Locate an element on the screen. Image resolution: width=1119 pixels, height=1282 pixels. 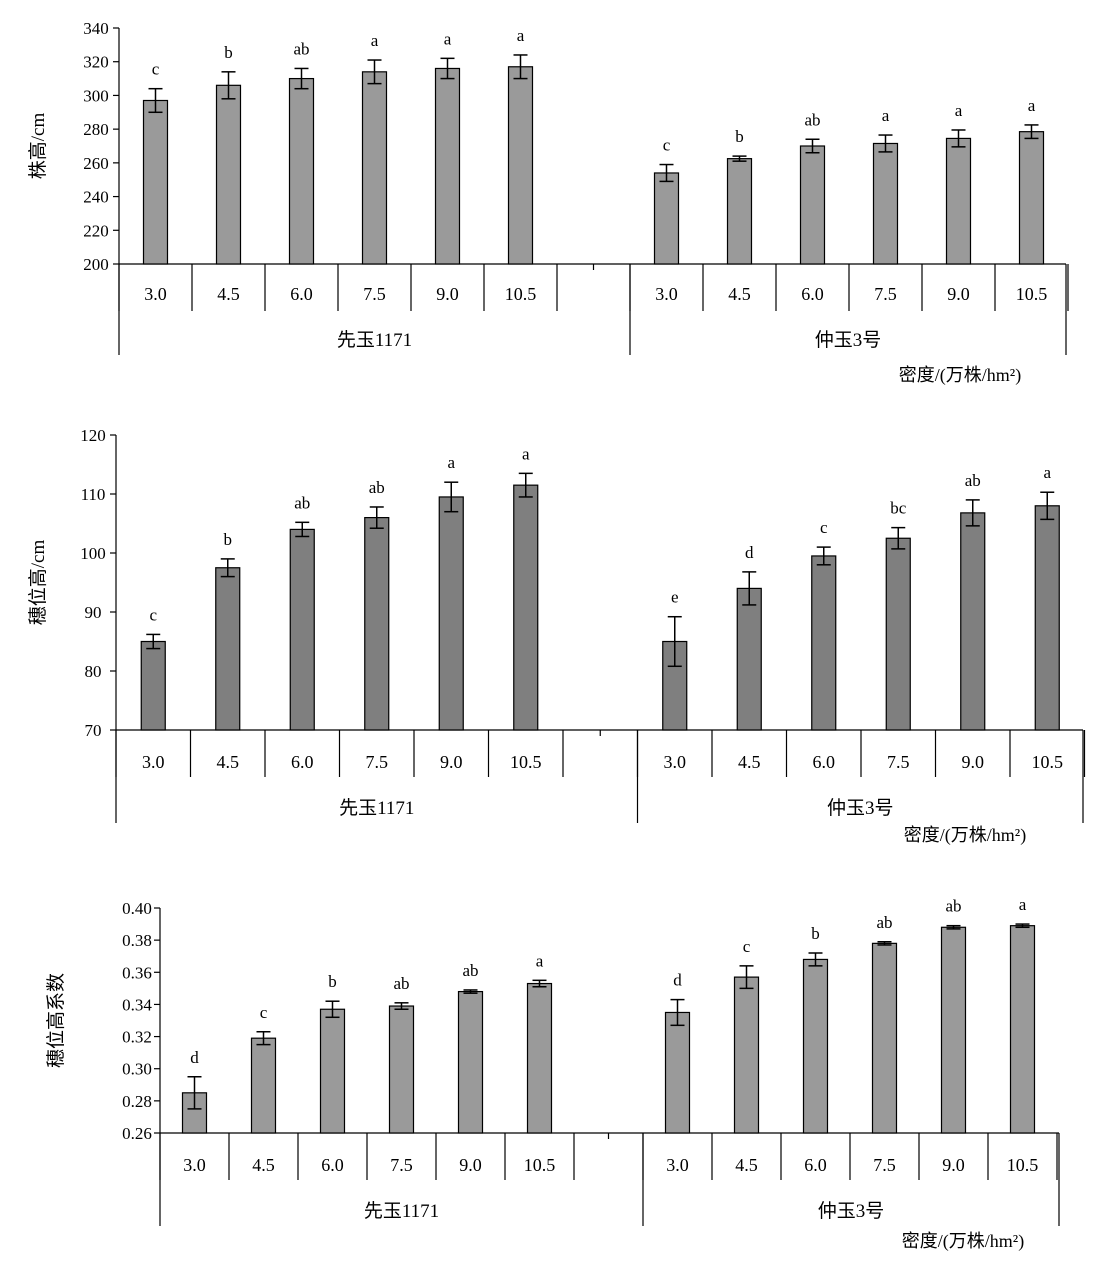
chart3-x-axis-label: 密度/(万株/hm²) is located at coordinates (963, 1241).